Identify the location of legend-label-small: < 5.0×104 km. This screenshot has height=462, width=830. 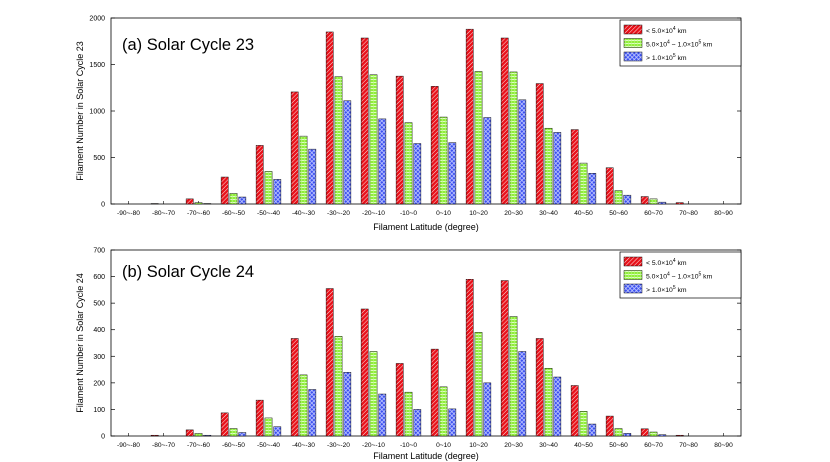
(666, 30).